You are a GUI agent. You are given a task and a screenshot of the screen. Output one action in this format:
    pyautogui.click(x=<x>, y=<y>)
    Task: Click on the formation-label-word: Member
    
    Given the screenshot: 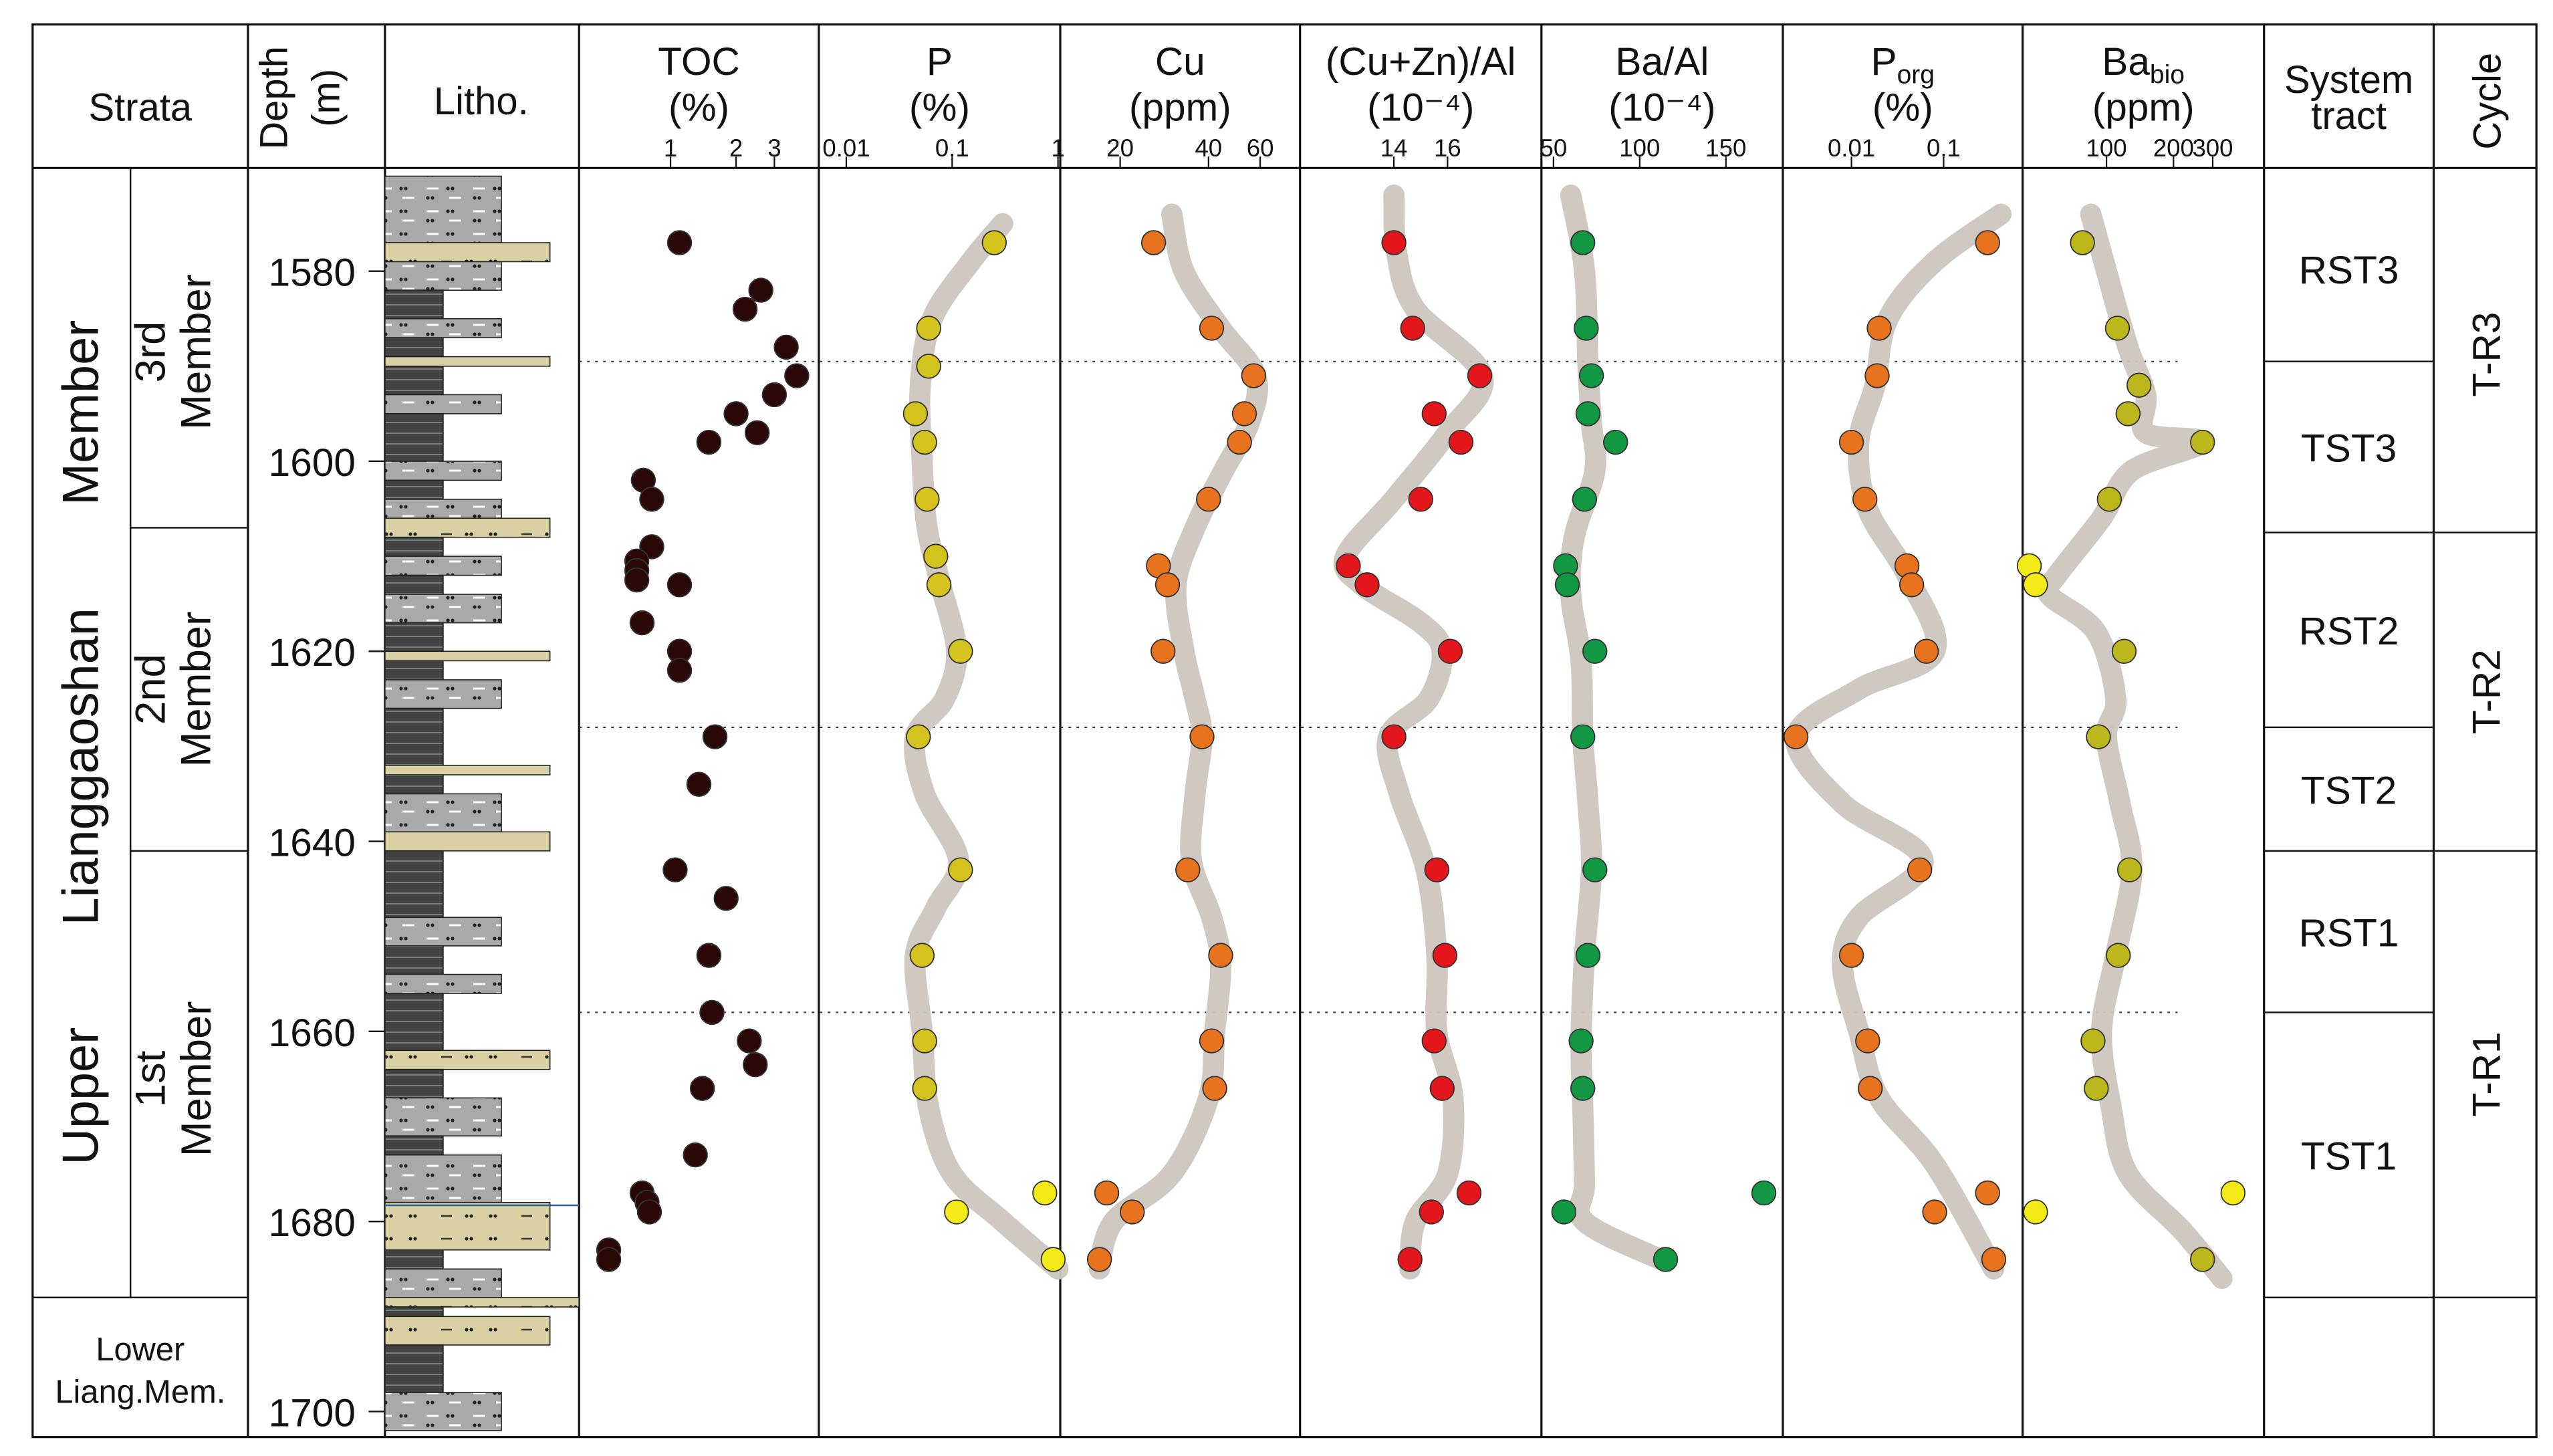 What is the action you would take?
    pyautogui.click(x=81, y=412)
    